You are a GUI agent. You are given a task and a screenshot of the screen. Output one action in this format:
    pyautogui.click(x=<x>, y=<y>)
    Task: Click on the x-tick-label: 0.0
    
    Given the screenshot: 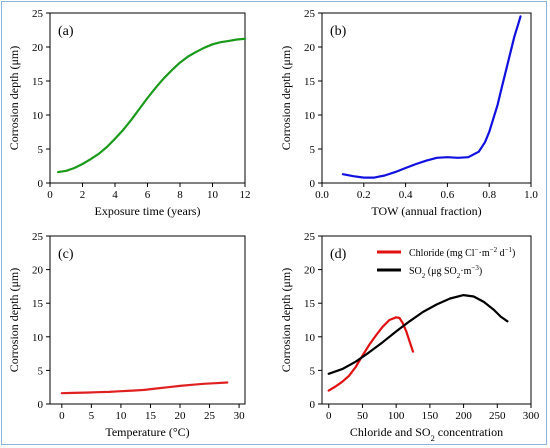 What is the action you would take?
    pyautogui.click(x=322, y=195)
    